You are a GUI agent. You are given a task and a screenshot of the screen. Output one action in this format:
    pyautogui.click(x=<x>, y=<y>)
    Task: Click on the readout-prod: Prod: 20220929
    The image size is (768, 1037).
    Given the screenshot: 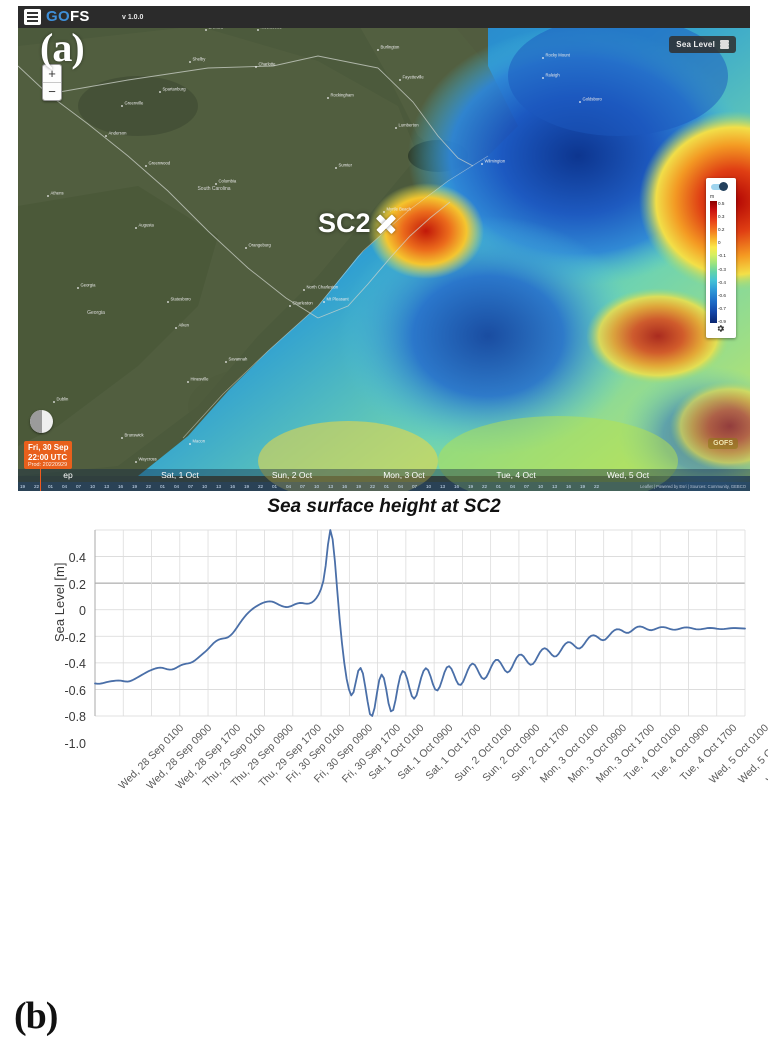 What is the action you would take?
    pyautogui.click(x=48, y=464)
    